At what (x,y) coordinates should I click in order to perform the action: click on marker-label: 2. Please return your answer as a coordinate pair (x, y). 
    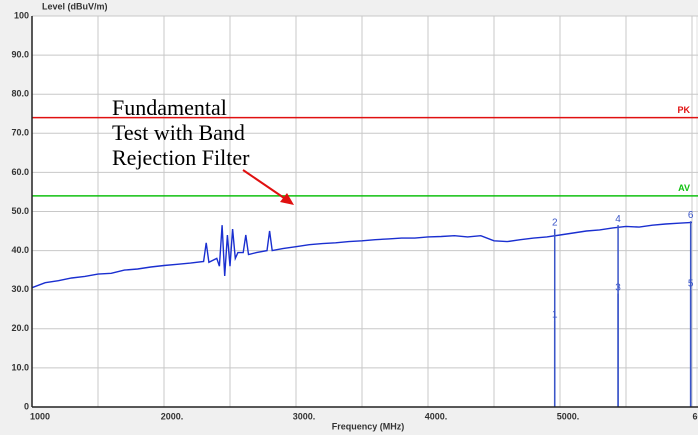
    Looking at the image, I should click on (555, 223).